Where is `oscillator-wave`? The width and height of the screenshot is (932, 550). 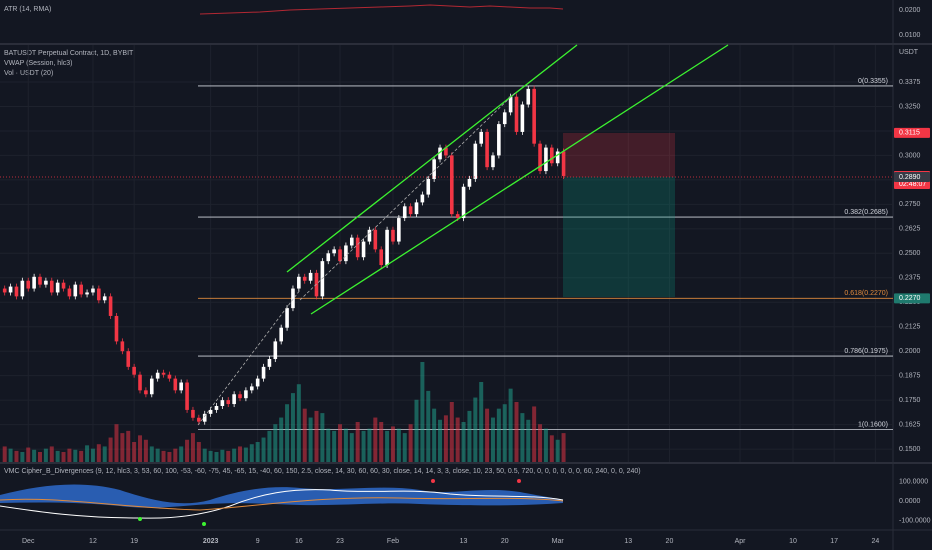
oscillator-wave is located at coordinates (281, 496).